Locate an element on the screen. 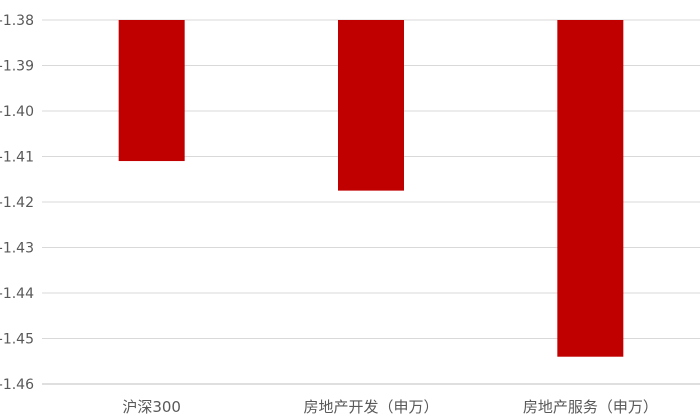 The image size is (700, 420). y-tick-label: -1.44 is located at coordinates (17, 294).